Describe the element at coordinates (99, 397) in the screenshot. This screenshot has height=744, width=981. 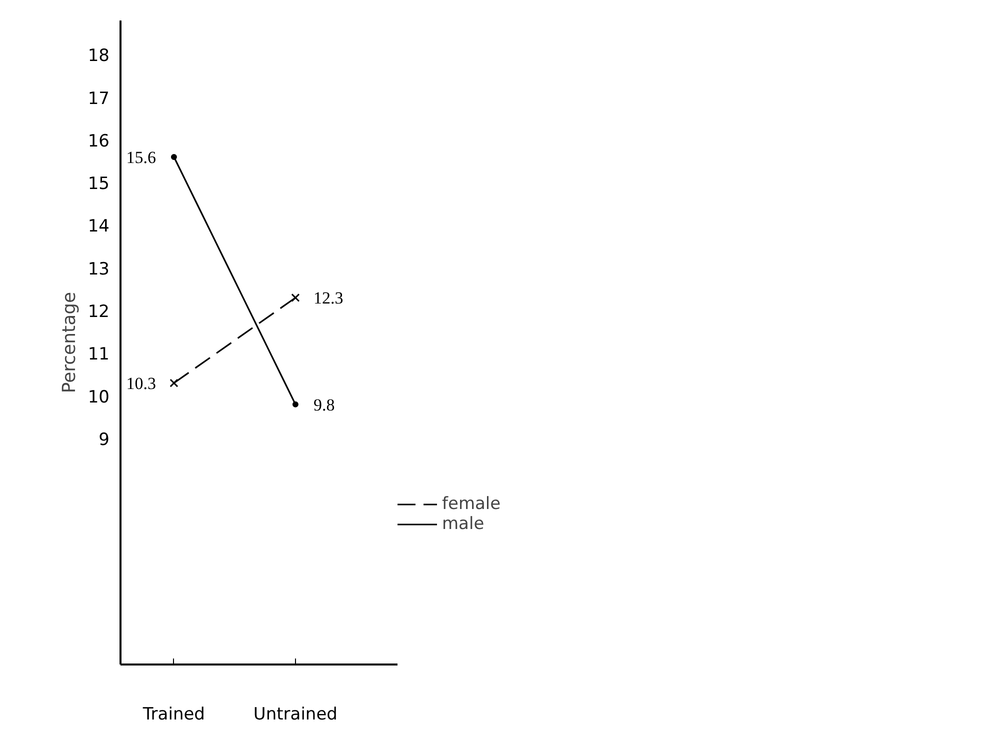
I see `y-tick-label: 10` at that location.